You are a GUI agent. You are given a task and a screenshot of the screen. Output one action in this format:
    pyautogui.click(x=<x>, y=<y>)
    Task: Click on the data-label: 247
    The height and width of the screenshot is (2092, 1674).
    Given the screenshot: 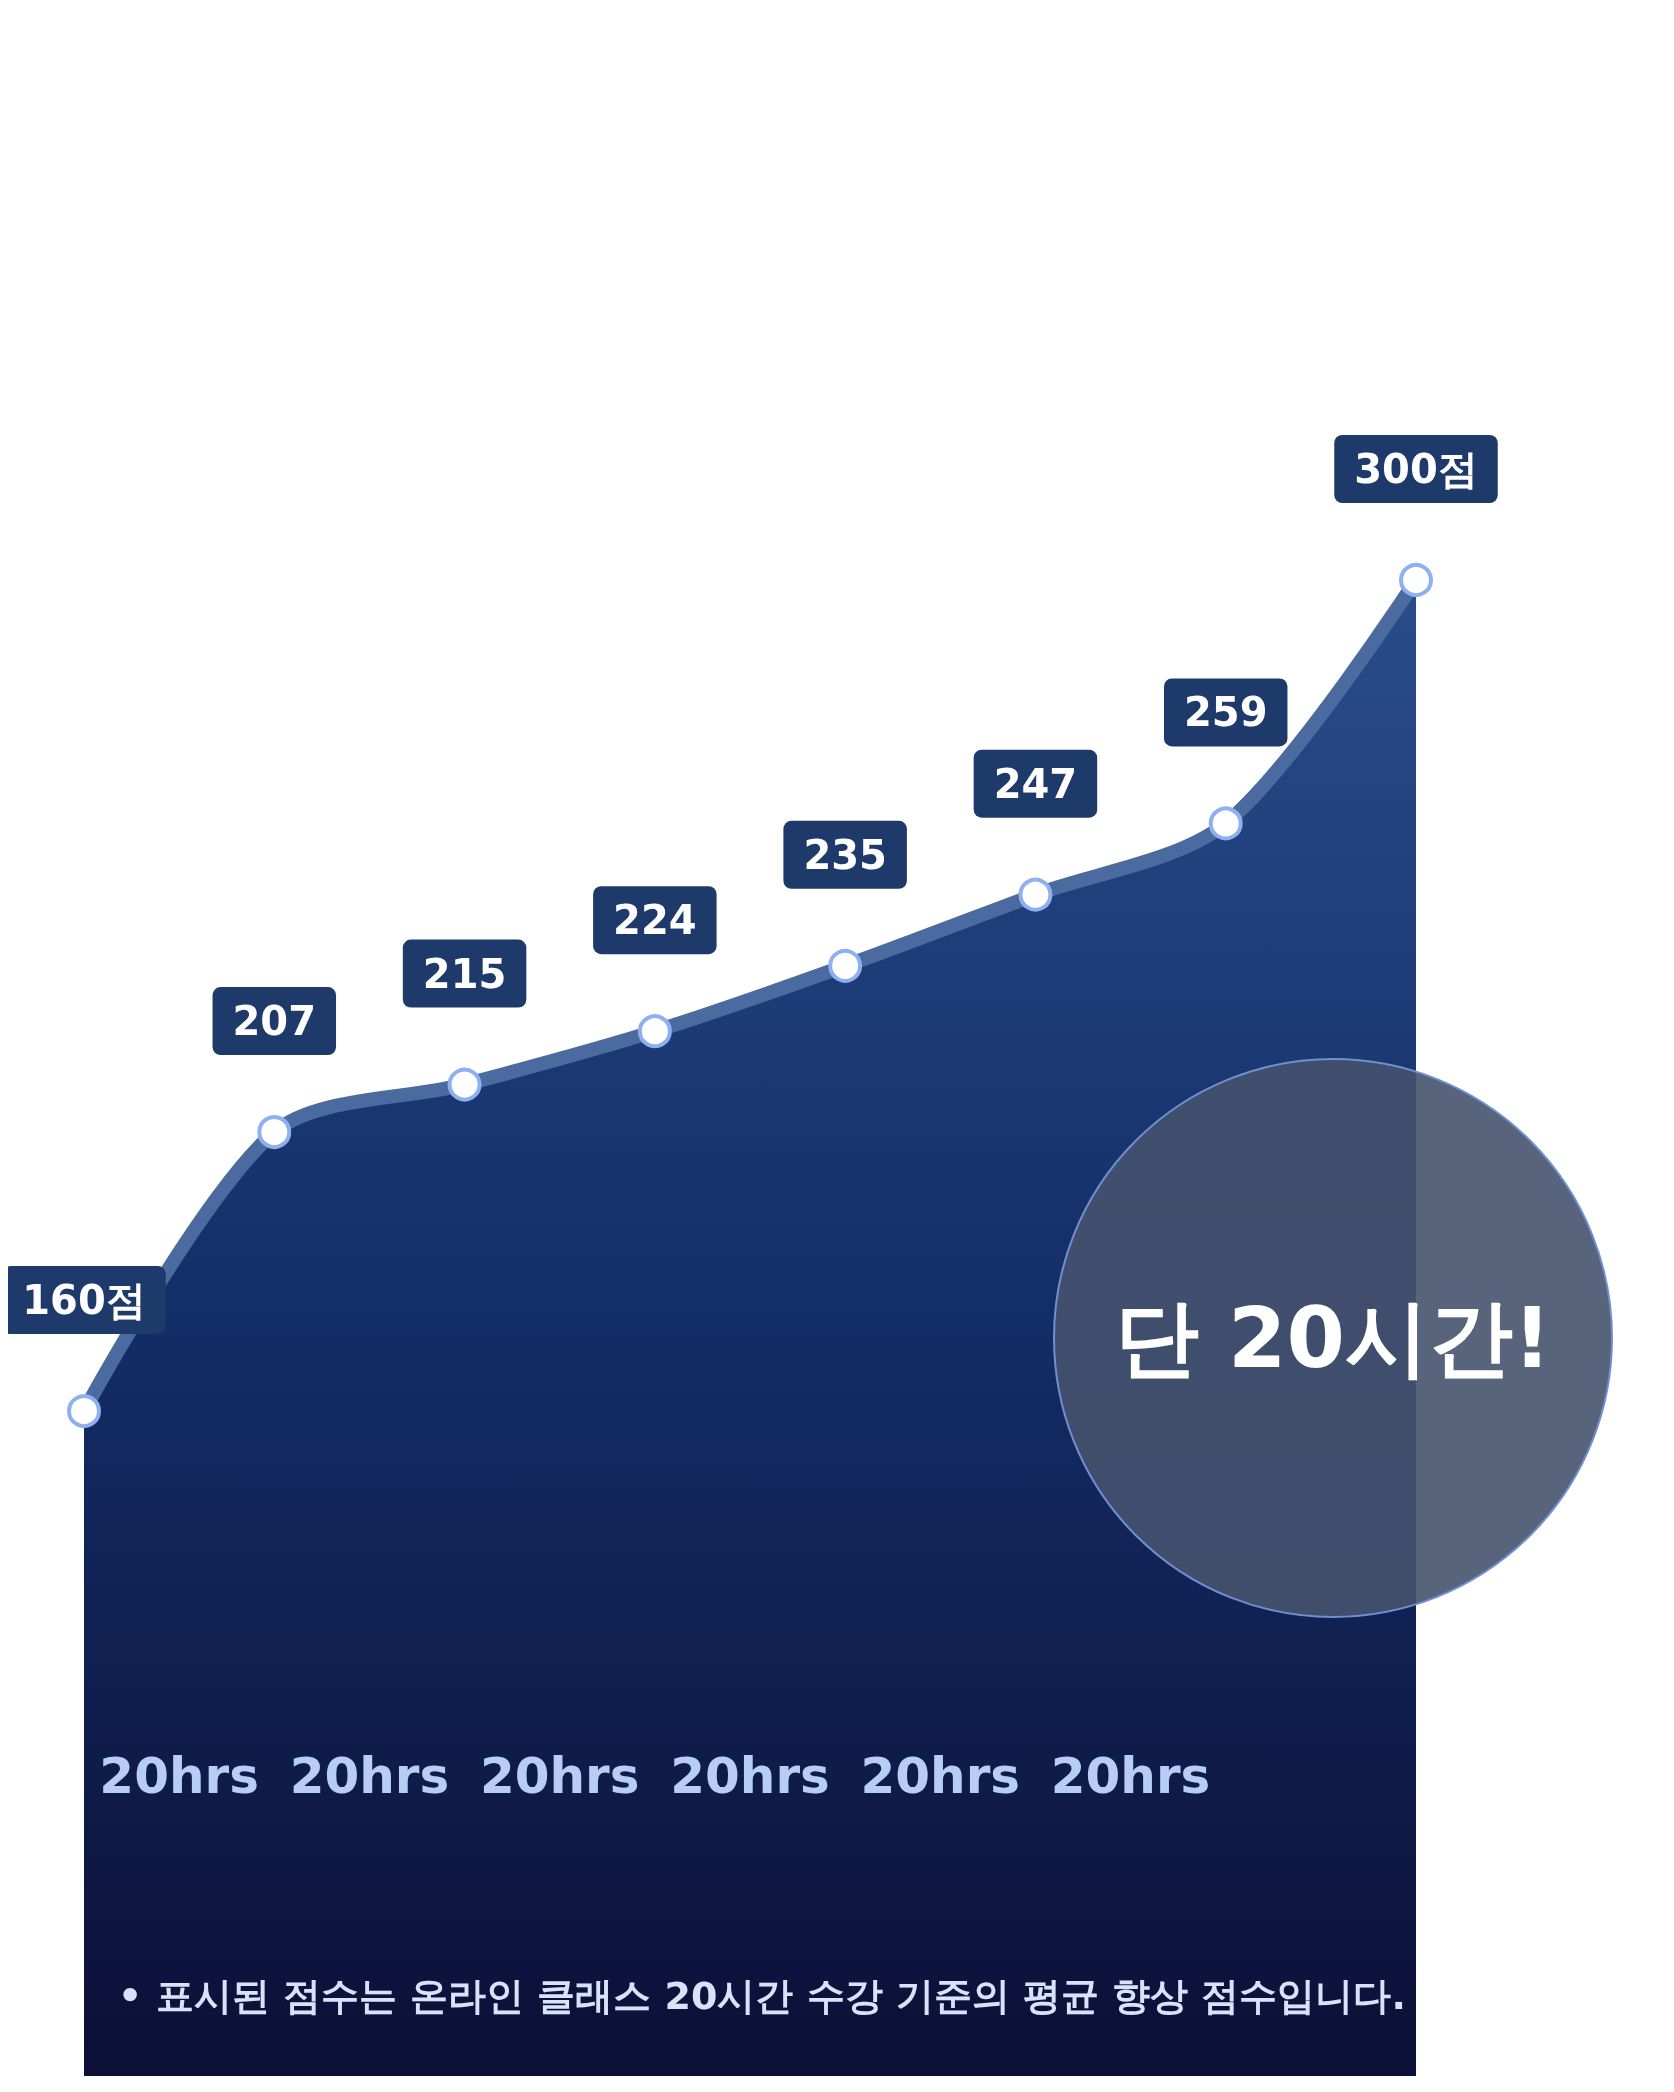 What is the action you would take?
    pyautogui.click(x=1035, y=783)
    